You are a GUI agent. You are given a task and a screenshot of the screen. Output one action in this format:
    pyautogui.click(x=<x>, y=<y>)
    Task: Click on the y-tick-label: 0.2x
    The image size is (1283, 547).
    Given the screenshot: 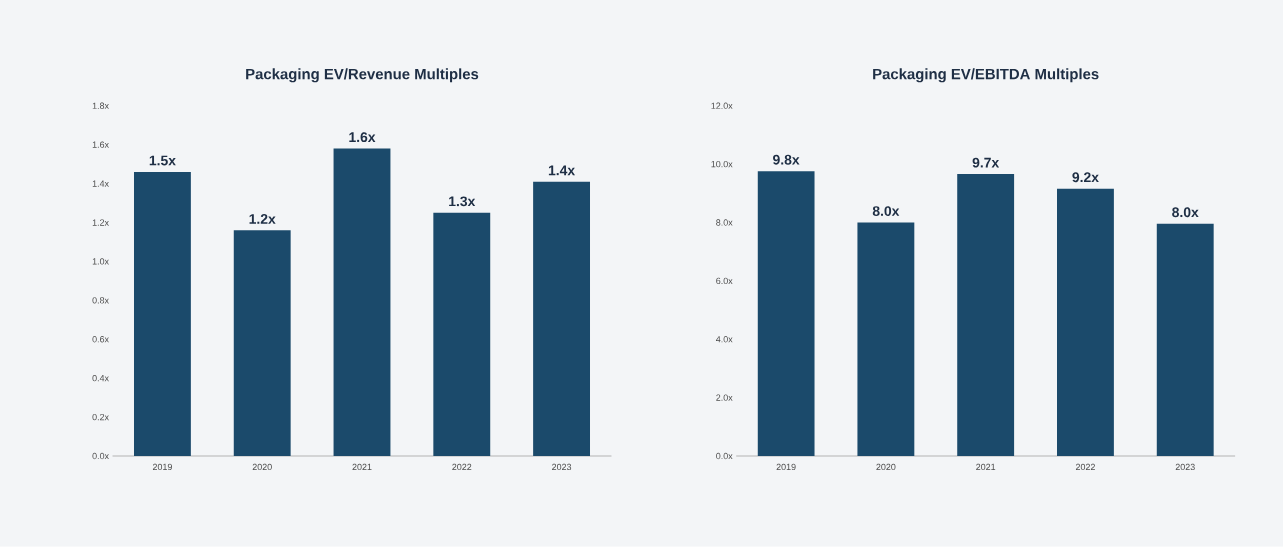 What is the action you would take?
    pyautogui.click(x=100, y=417)
    